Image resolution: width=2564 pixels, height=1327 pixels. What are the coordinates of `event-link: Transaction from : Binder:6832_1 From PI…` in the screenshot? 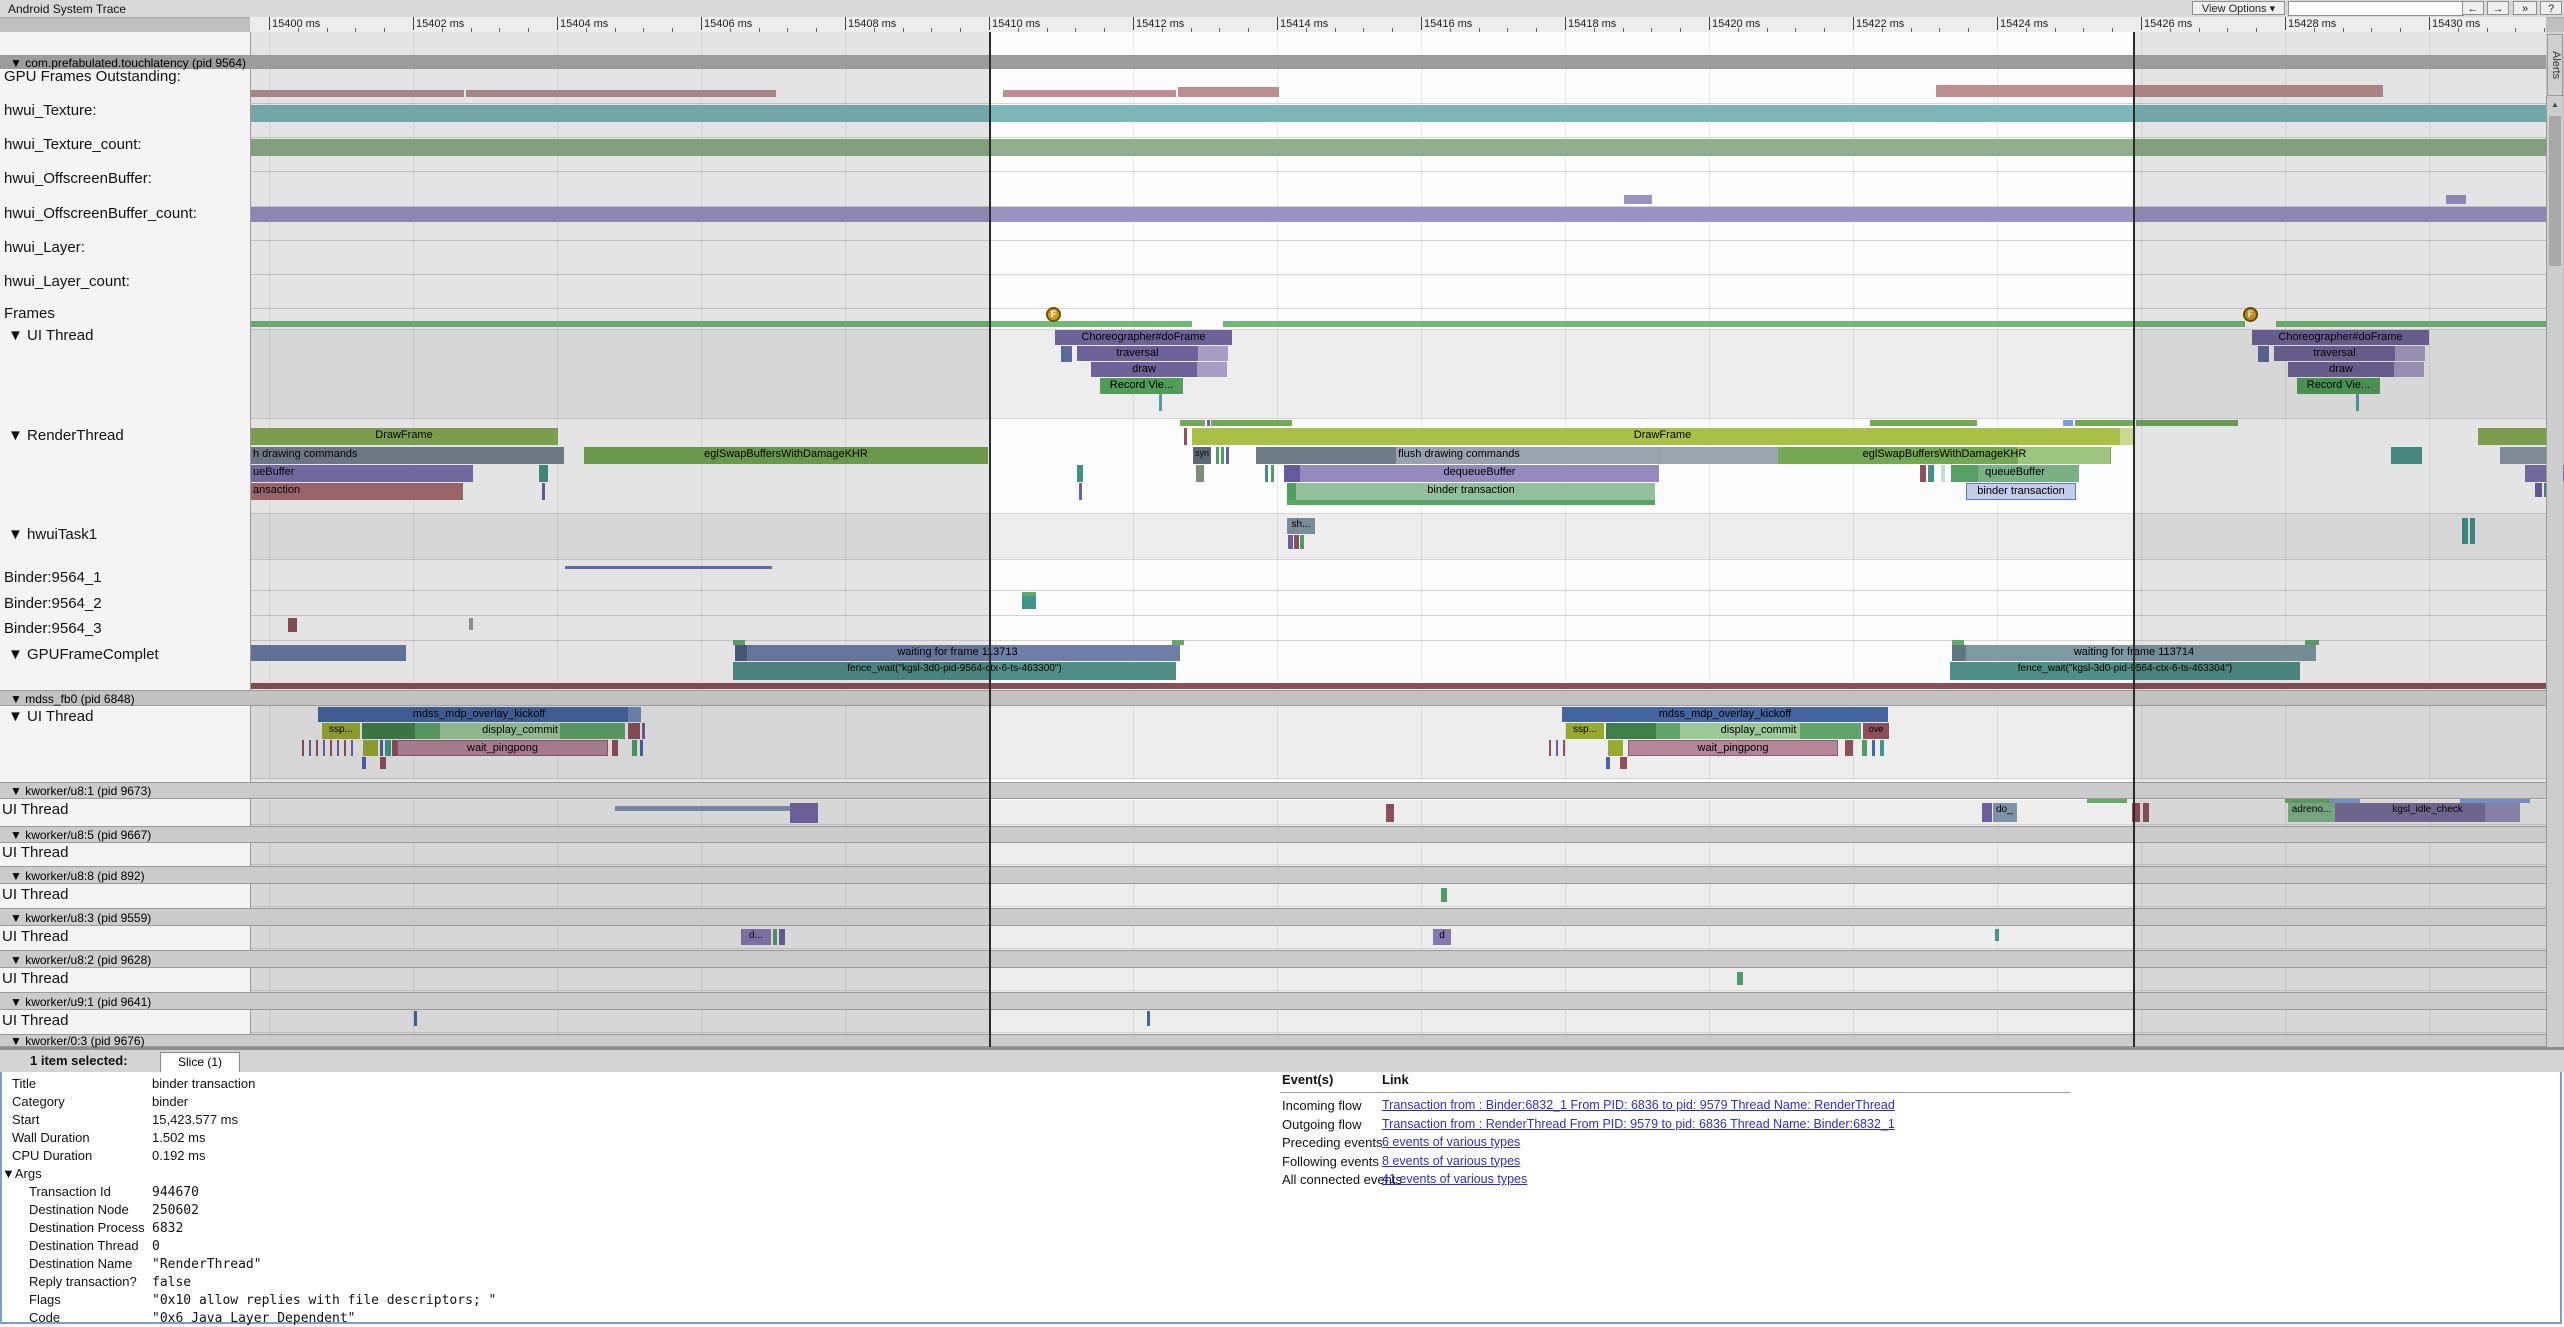 It's located at (1638, 1105).